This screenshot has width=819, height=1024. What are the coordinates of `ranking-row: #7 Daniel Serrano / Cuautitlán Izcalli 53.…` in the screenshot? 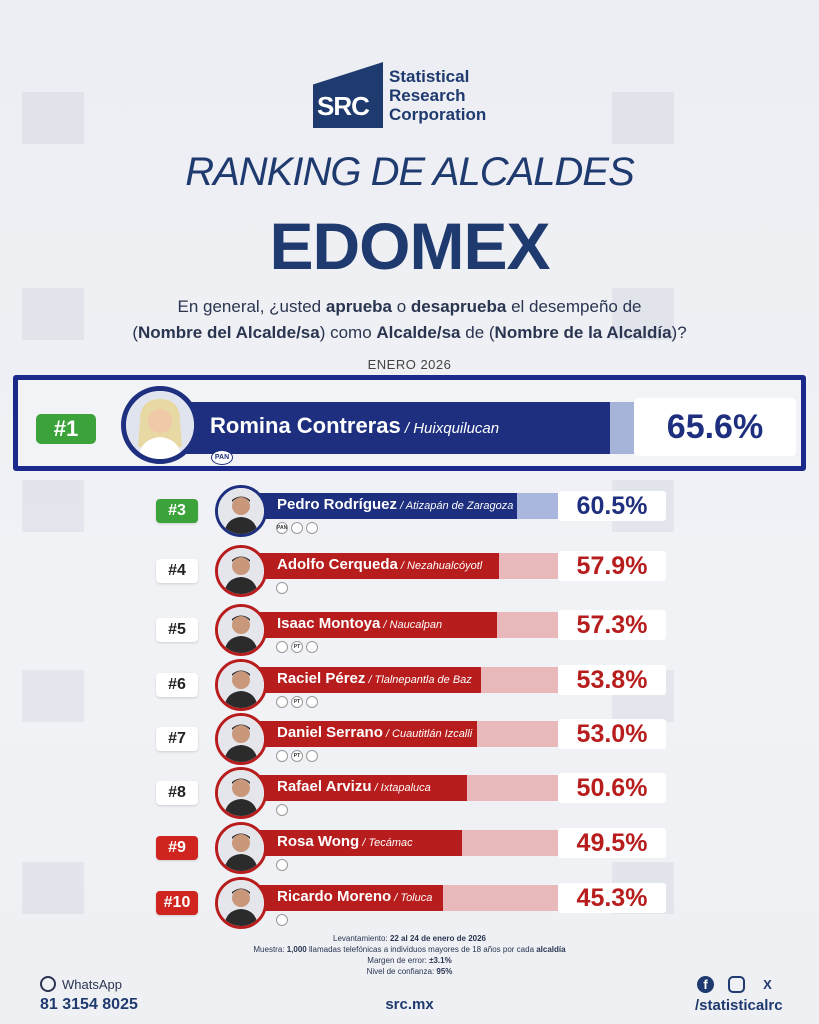 It's located at (409, 739).